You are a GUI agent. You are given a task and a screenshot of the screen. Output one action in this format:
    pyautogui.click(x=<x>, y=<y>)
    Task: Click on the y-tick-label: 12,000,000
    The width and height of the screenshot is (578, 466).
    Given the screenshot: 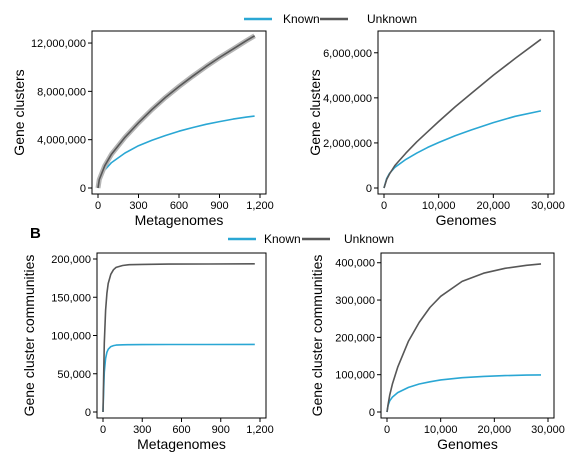 What is the action you would take?
    pyautogui.click(x=58, y=44)
    